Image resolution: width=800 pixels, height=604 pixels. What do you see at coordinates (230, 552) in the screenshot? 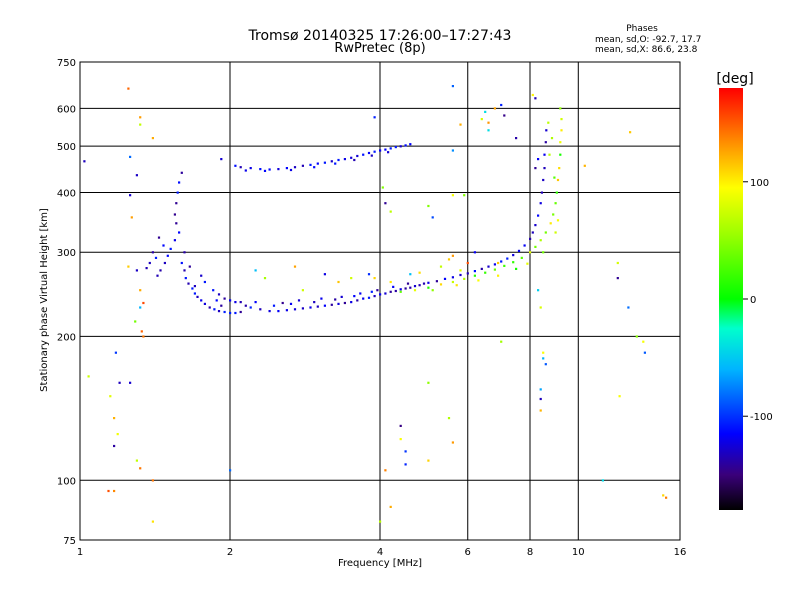
I see `x-tick-label: 2` at bounding box center [230, 552].